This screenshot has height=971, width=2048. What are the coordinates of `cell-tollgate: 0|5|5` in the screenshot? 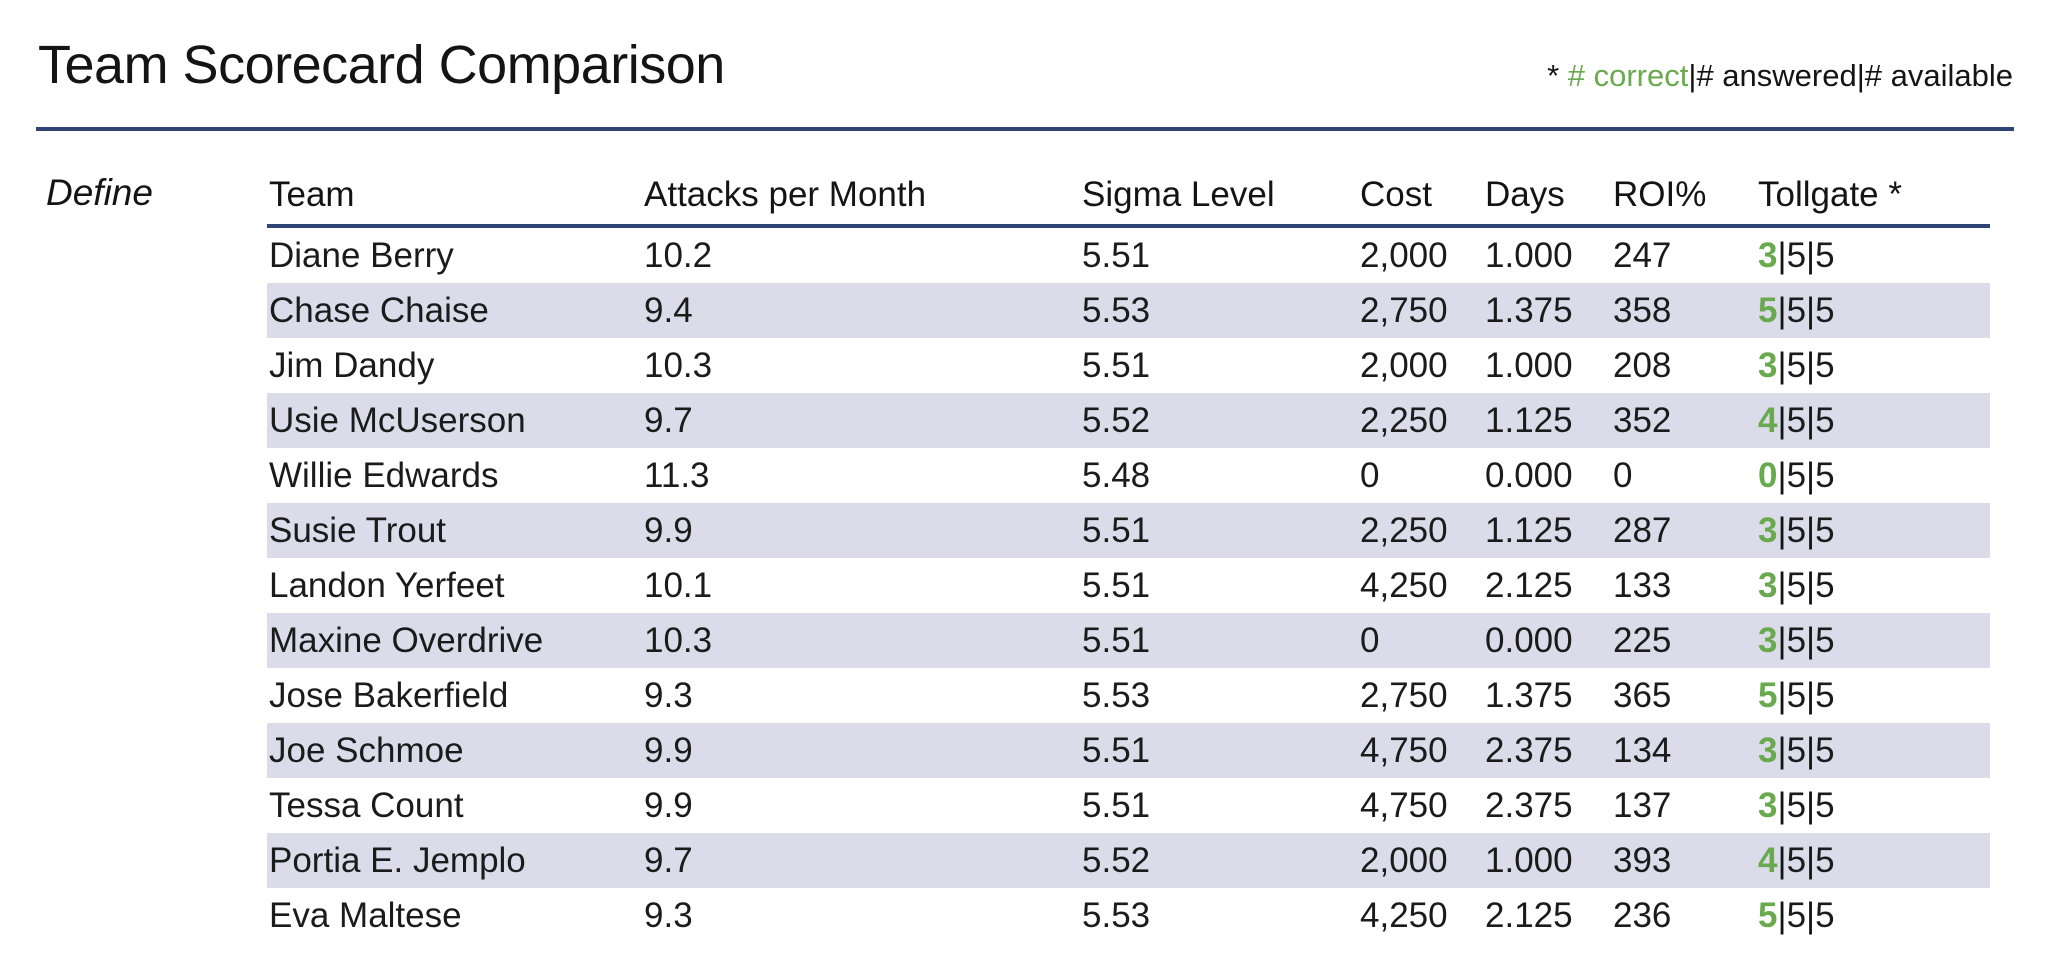 It's located at (1873, 476).